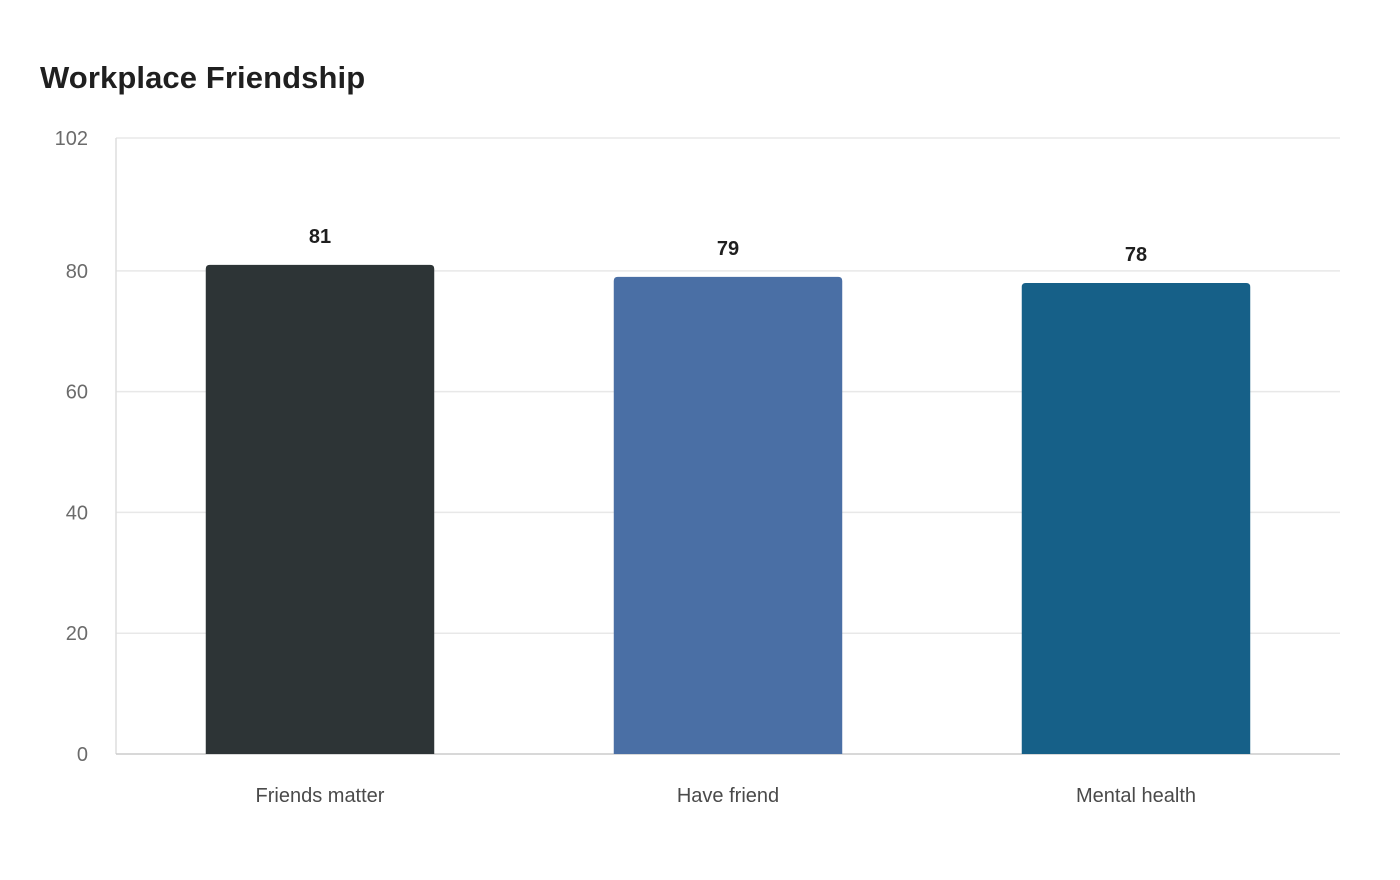  What do you see at coordinates (320, 796) in the screenshot?
I see `x-tick-label: Friends matter` at bounding box center [320, 796].